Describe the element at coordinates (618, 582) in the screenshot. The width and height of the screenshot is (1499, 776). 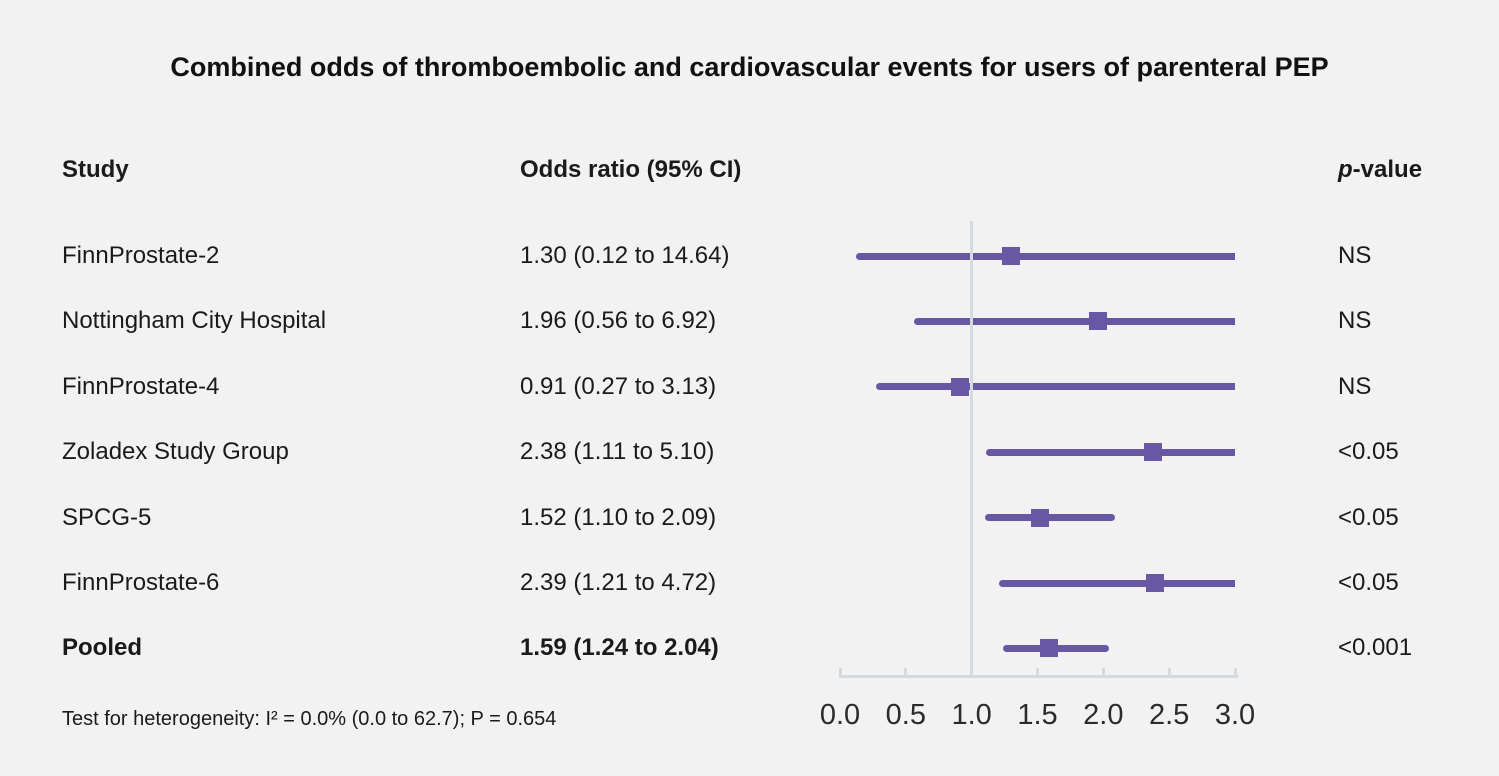
I see `odds-ratio-value: 2.39 (1.21 to 4.72)` at that location.